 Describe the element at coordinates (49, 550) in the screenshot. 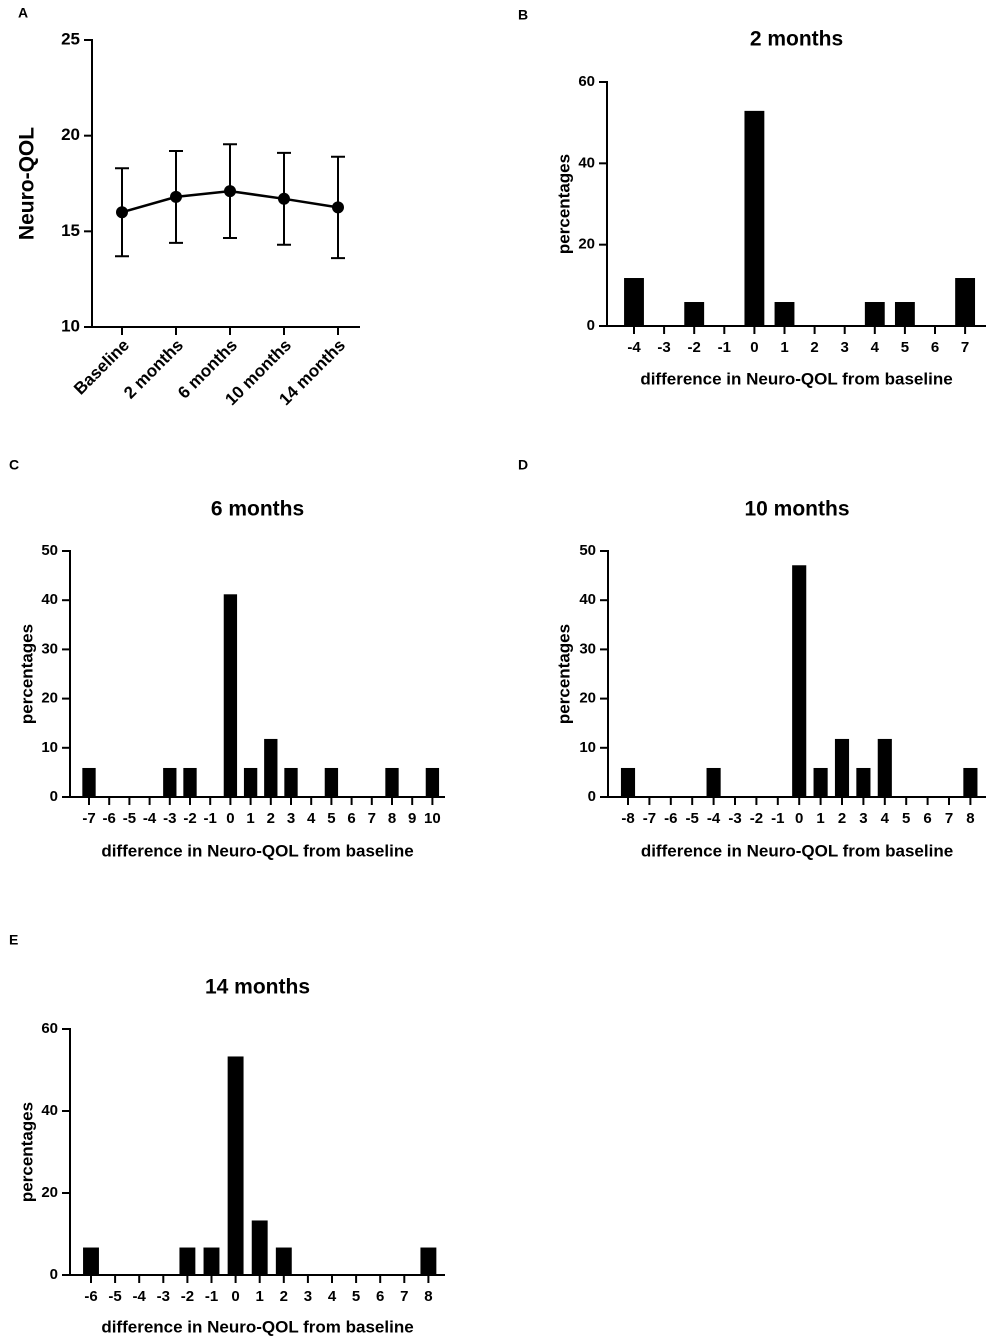

I see `y-tick-label: 50` at that location.